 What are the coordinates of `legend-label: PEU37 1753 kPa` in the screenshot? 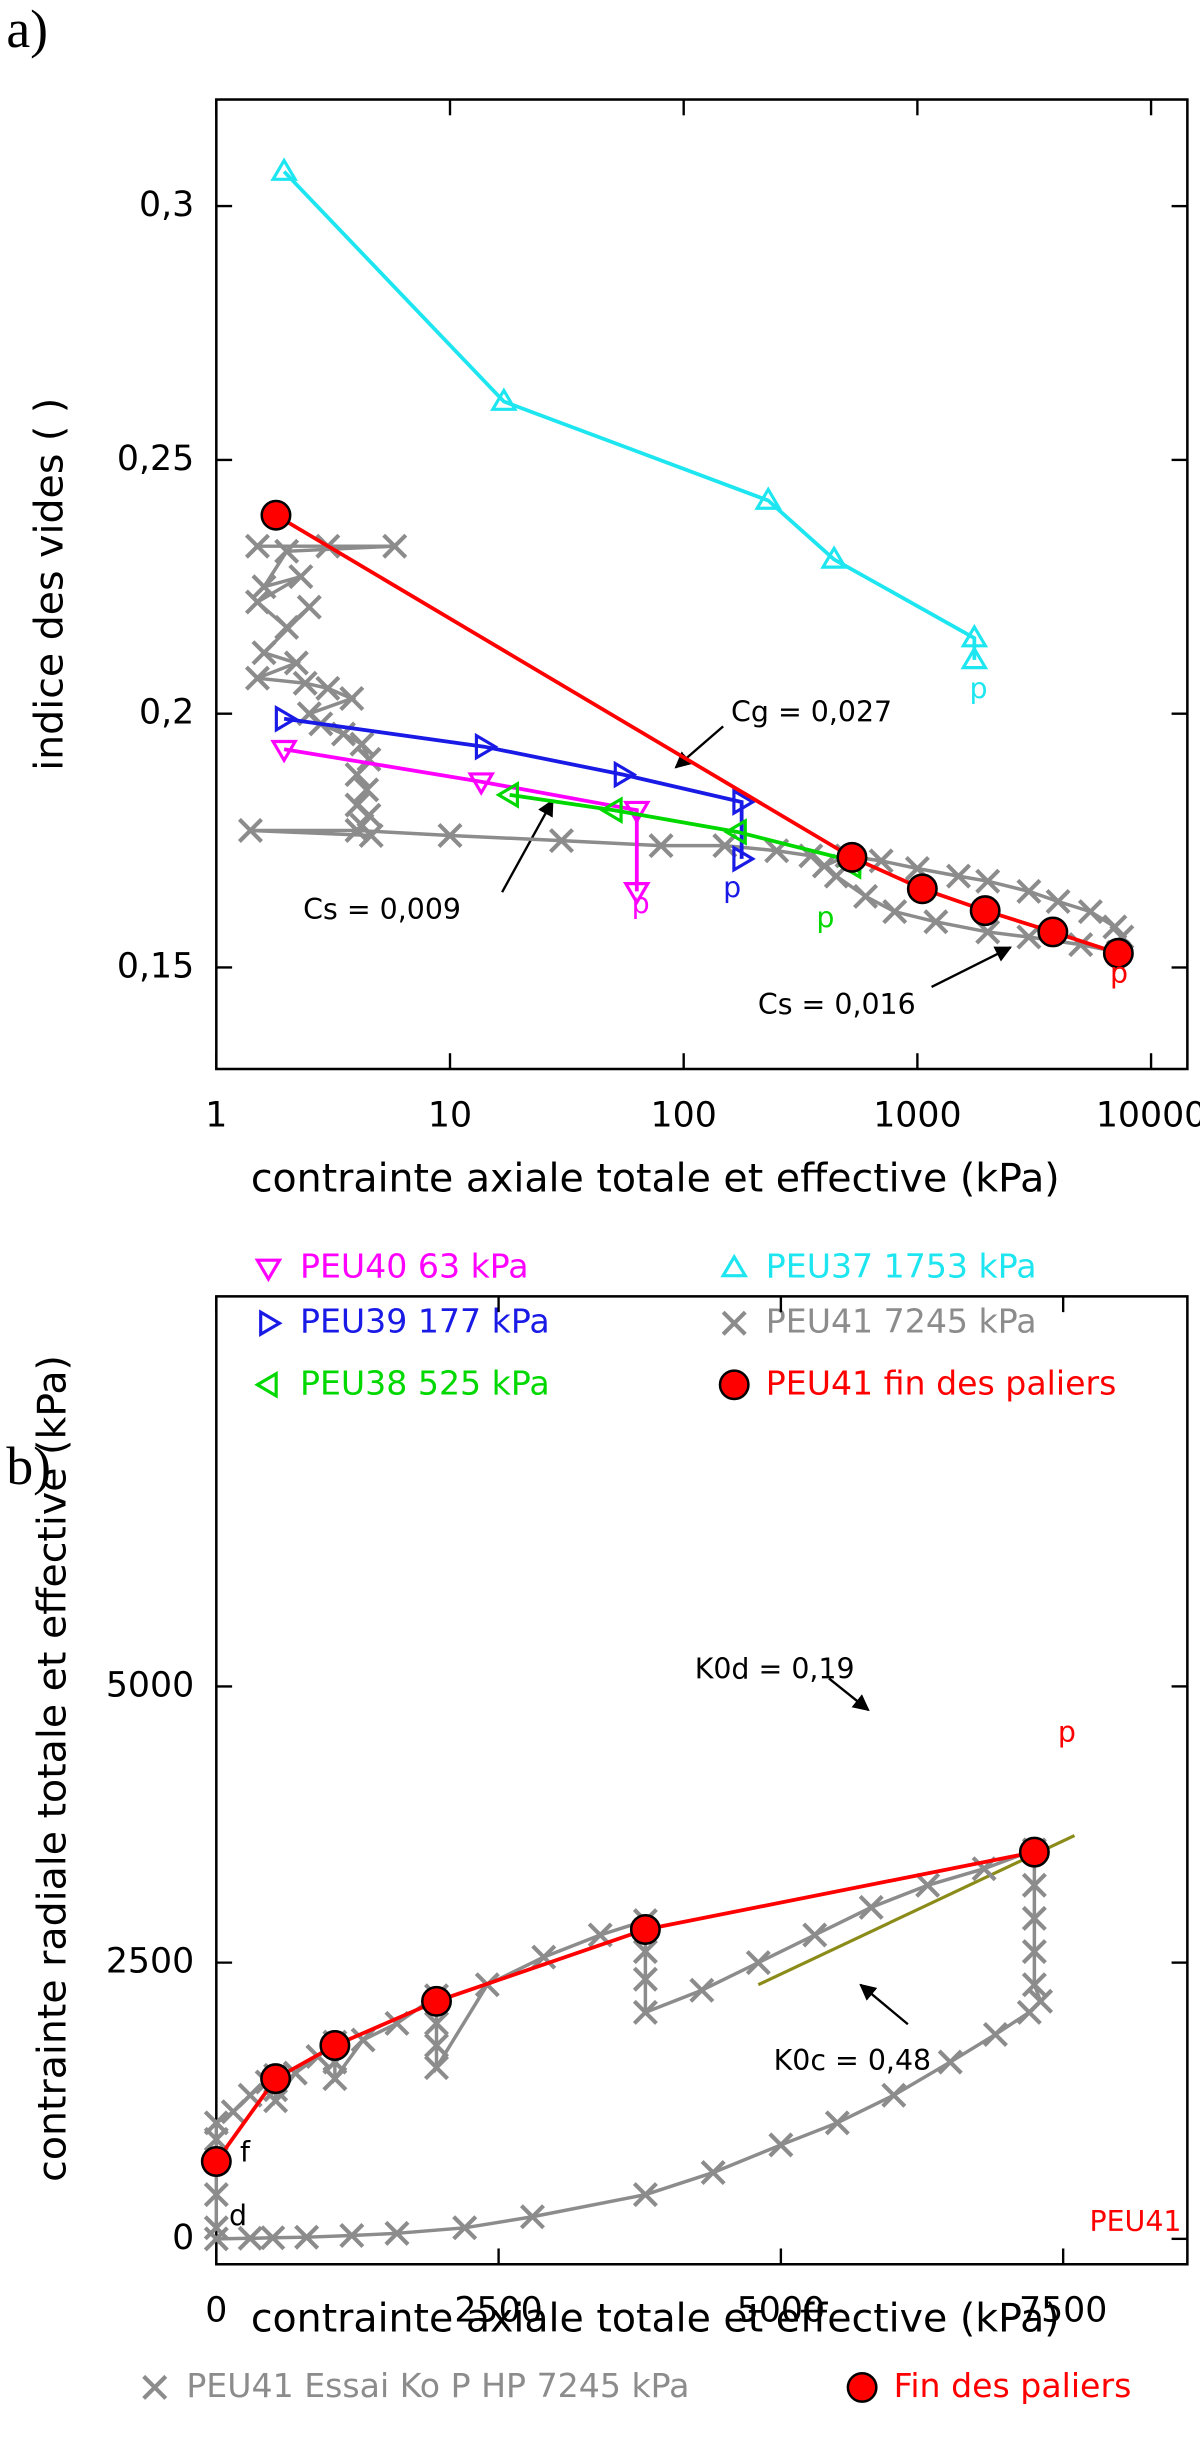 It's located at (901, 1265).